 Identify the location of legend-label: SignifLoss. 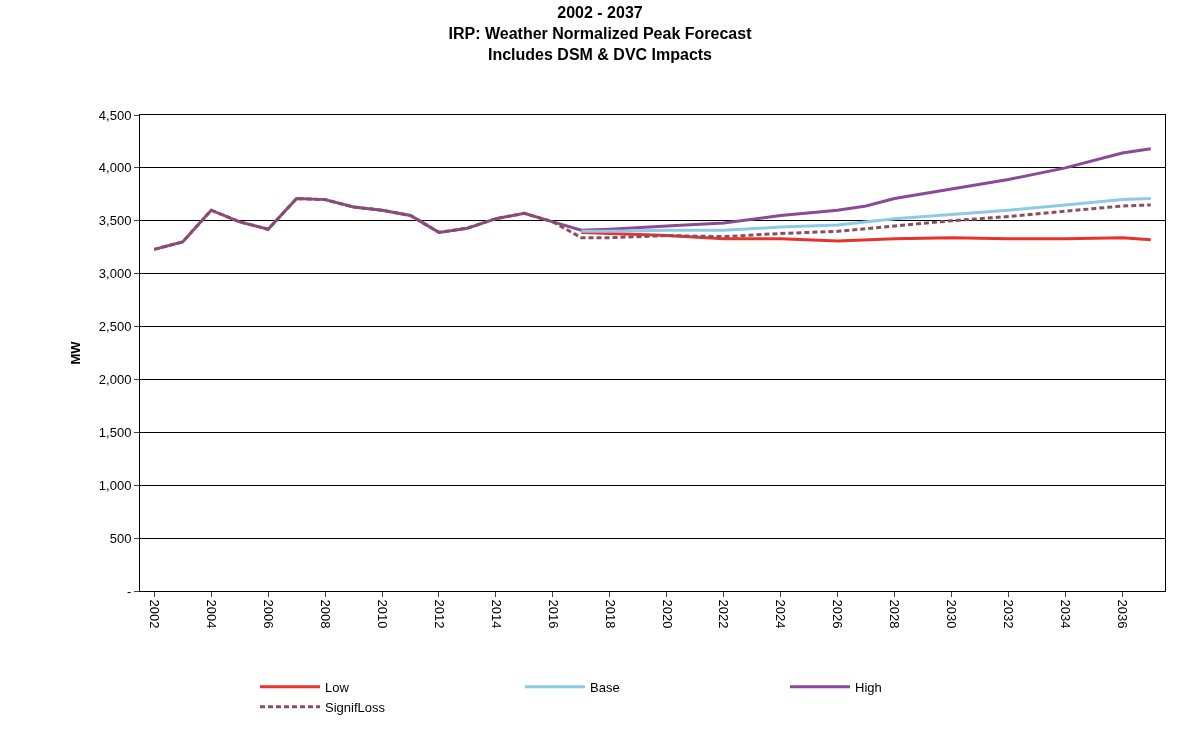
(355, 707).